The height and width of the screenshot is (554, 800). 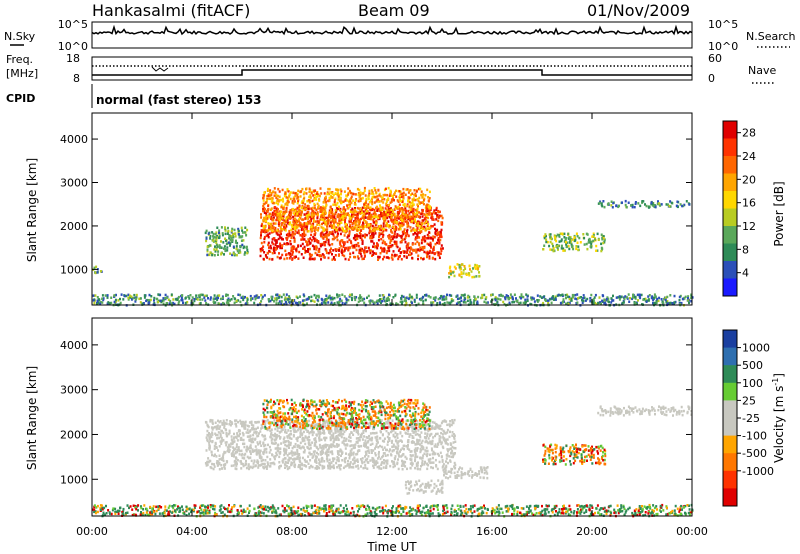 What do you see at coordinates (392, 68) in the screenshot?
I see `freq-panel` at bounding box center [392, 68].